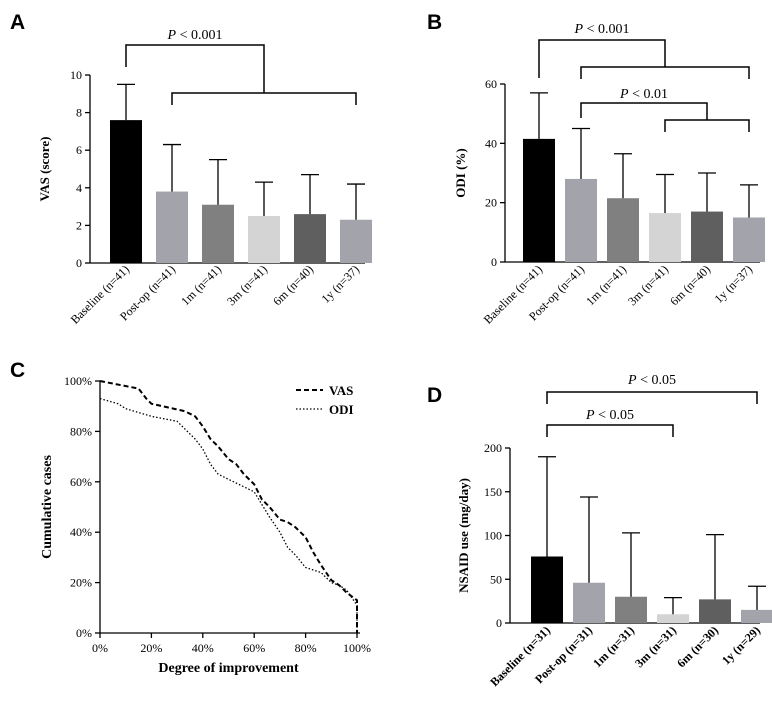  What do you see at coordinates (491, 84) in the screenshot?
I see `y-tick-label: 60` at bounding box center [491, 84].